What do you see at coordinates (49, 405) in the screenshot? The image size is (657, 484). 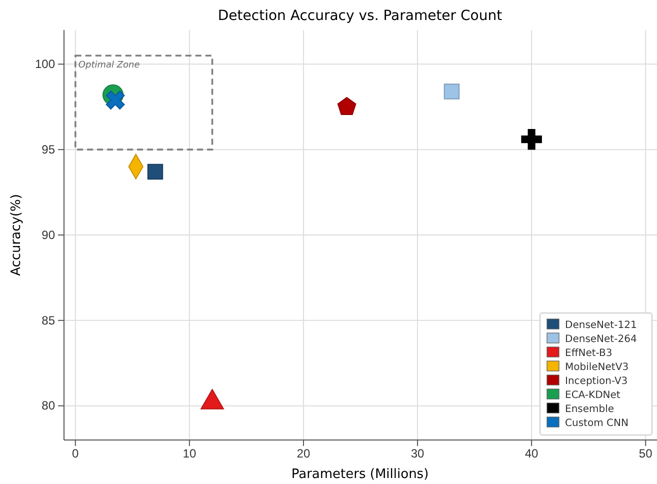 I see `y-tick-label: 80` at bounding box center [49, 405].